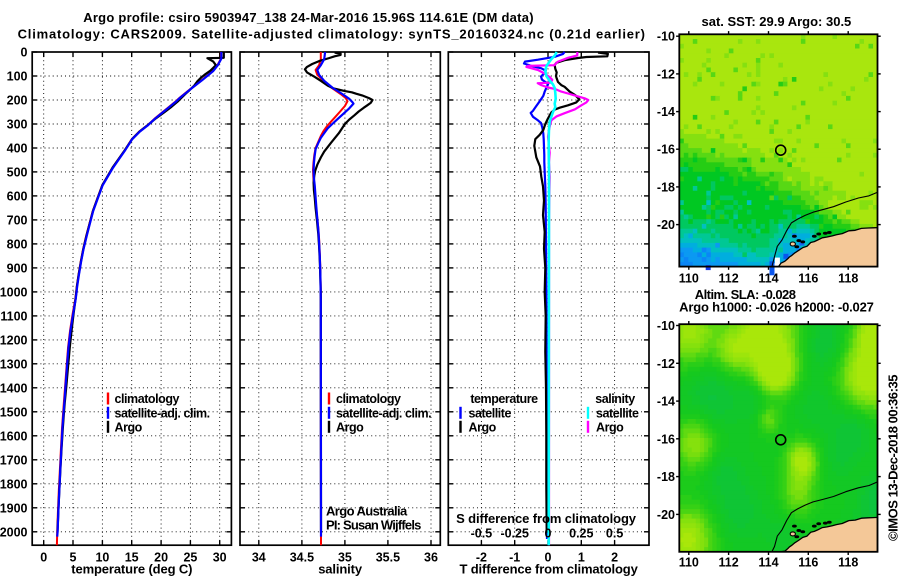 The height and width of the screenshot is (580, 900). Describe the element at coordinates (504, 399) in the screenshot. I see `svg-text: temperature` at that location.